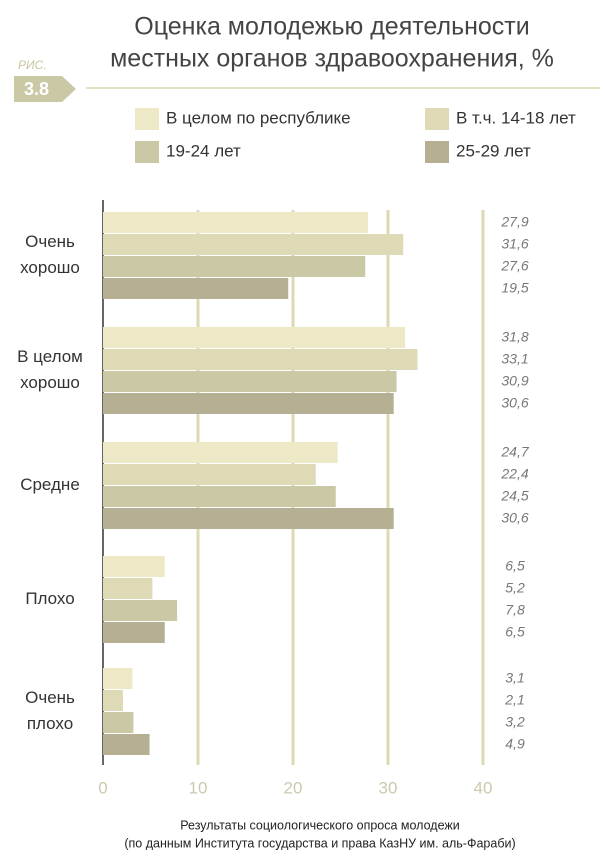  Describe the element at coordinates (515, 610) in the screenshot. I see `value-label: 7,8` at that location.